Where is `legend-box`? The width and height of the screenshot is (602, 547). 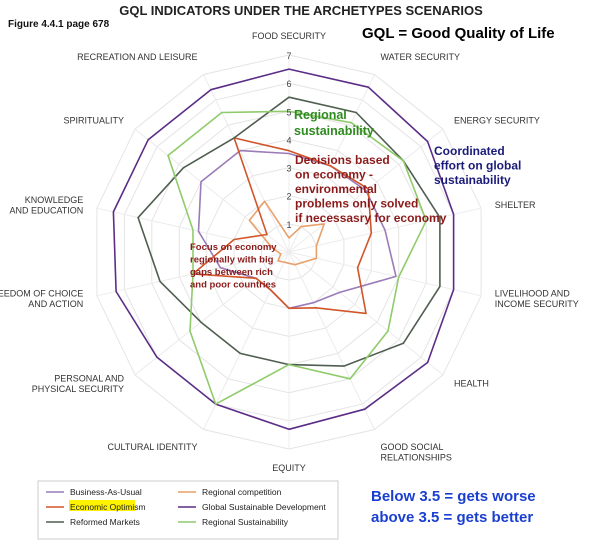
legend-box is located at coordinates (188, 510).